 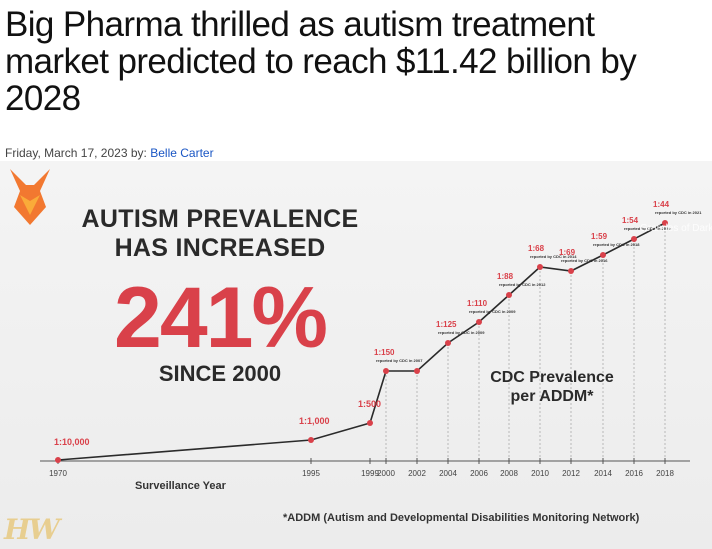 I want to click on x-axis-label: Surveillance Year, so click(x=180, y=486).